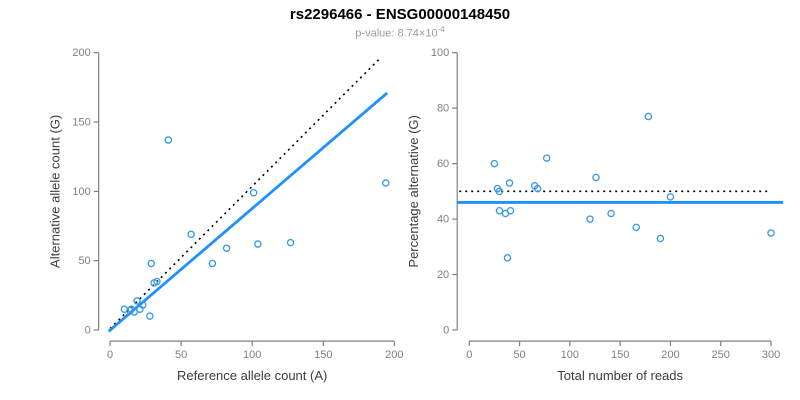 The width and height of the screenshot is (800, 400). I want to click on y-tick-label: 50, so click(84, 261).